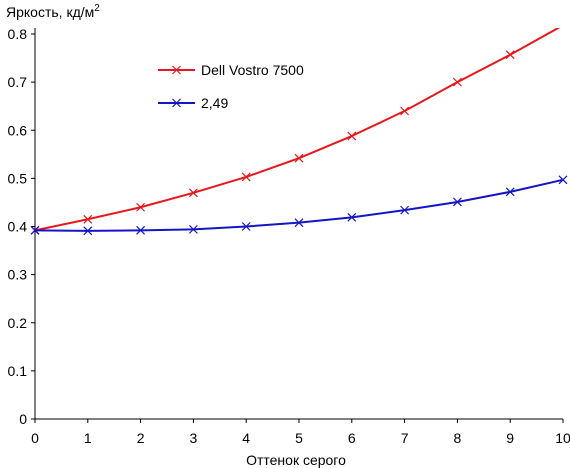 This screenshot has height=468, width=570. What do you see at coordinates (97, 8) in the screenshot?
I see `y-axis-title-superscript: 2` at bounding box center [97, 8].